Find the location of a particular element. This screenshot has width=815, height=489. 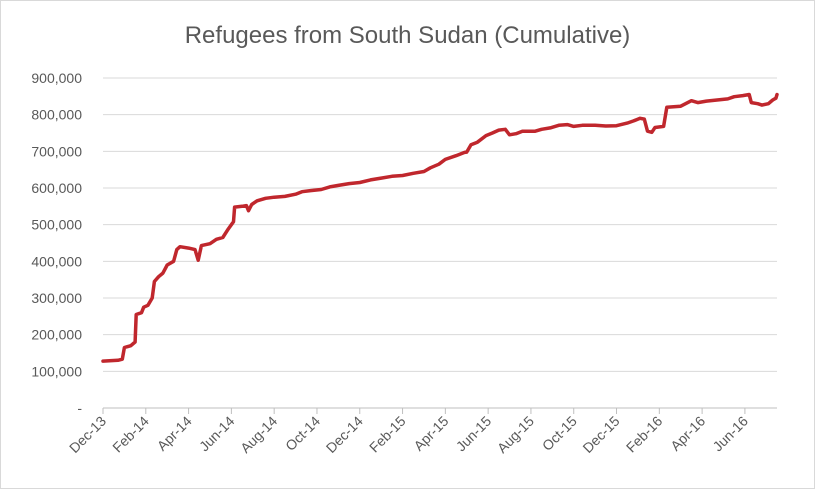

x-tick-label: Dec-15 is located at coordinates (600, 434).